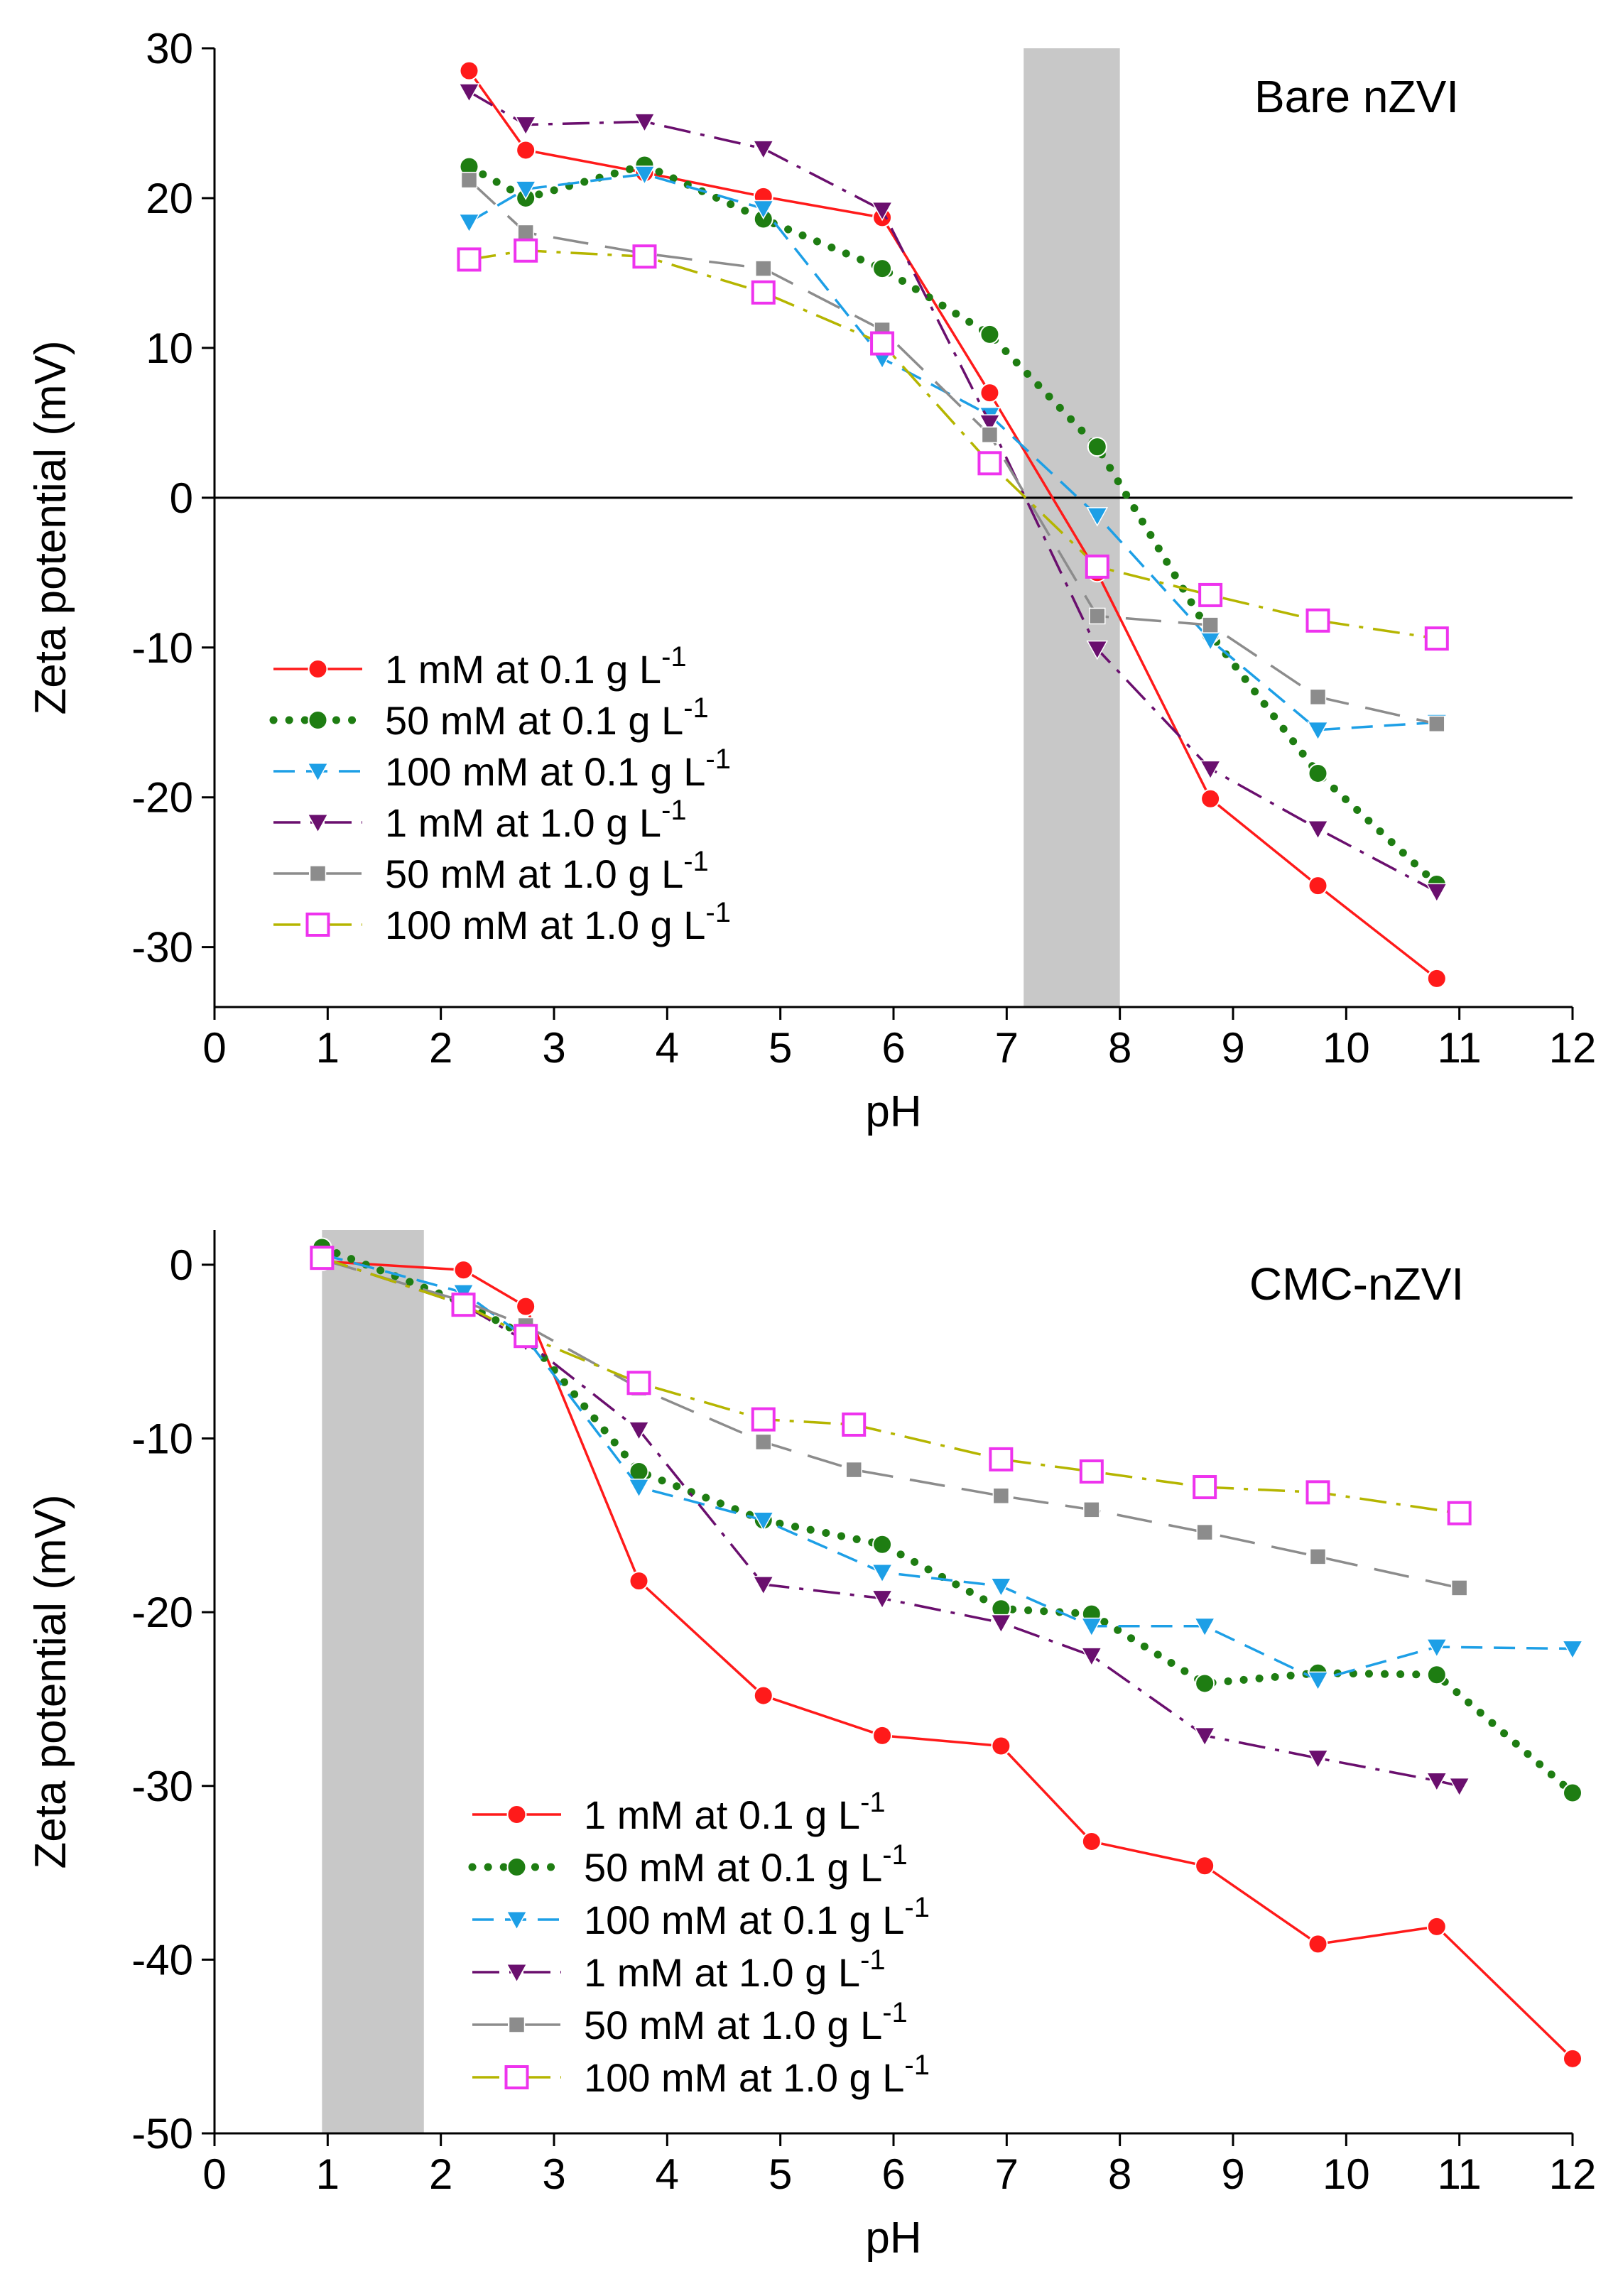 The height and width of the screenshot is (2296, 1618). What do you see at coordinates (667, 1048) in the screenshot?
I see `x-tick-label: 4` at bounding box center [667, 1048].